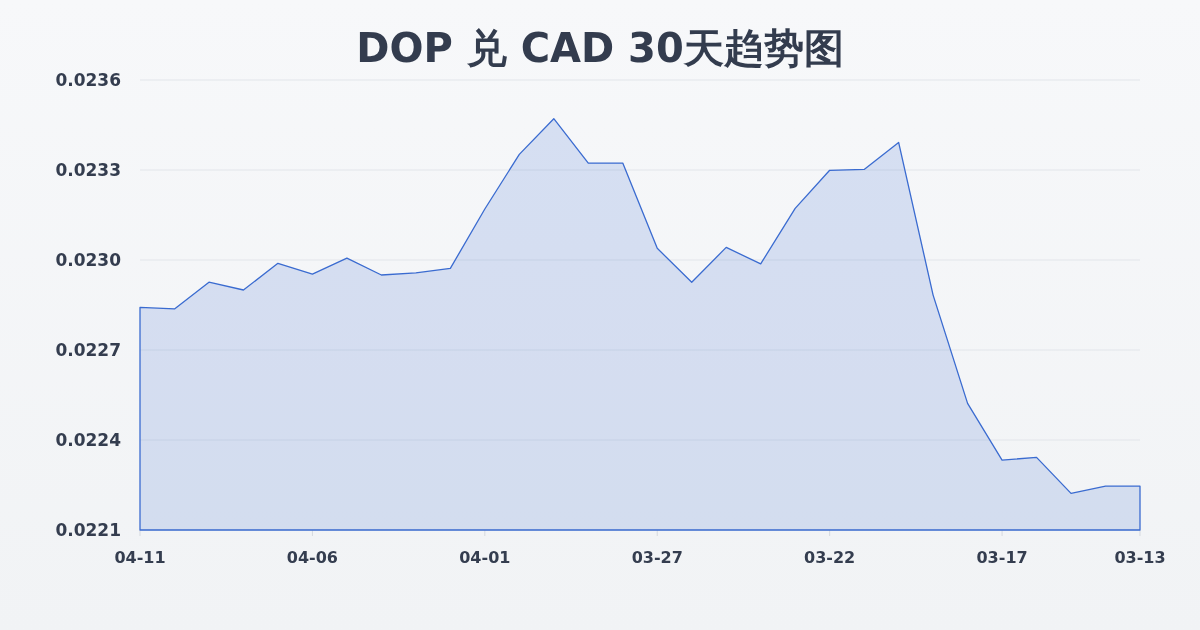 The image size is (1200, 630). I want to click on x-tick-label: 03-22, so click(830, 557).